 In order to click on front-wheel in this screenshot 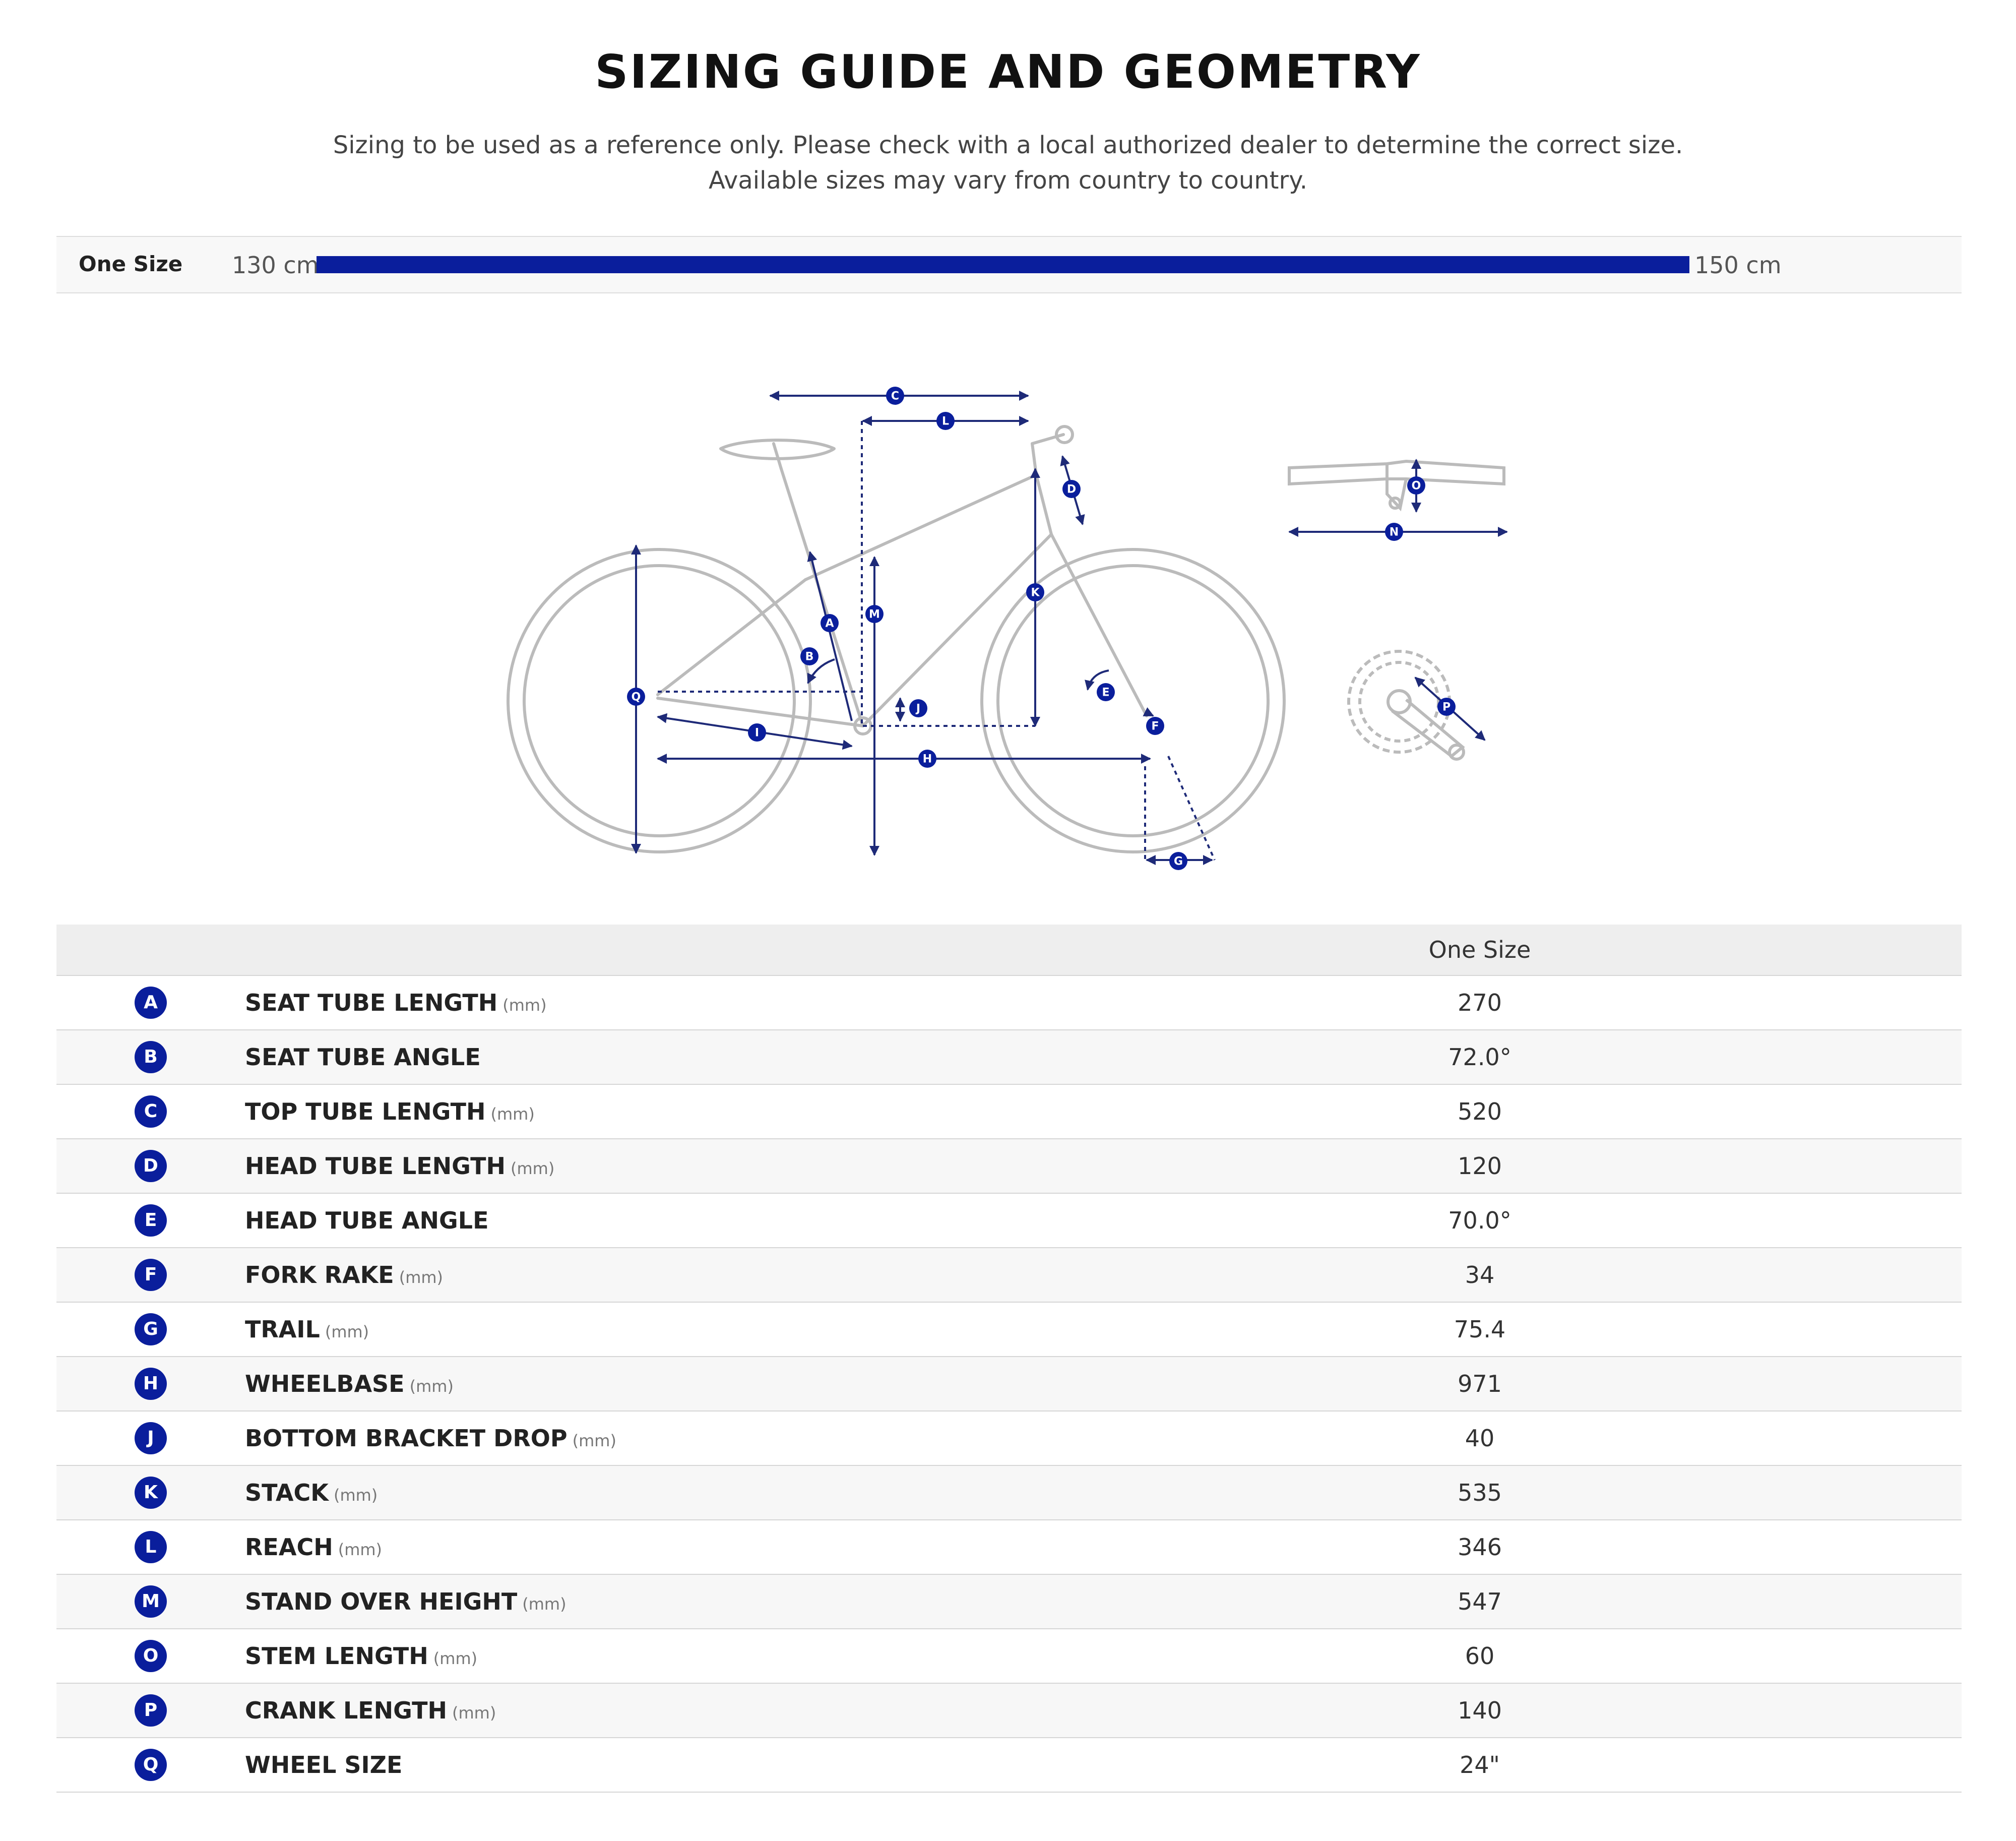, I will do `click(1133, 700)`.